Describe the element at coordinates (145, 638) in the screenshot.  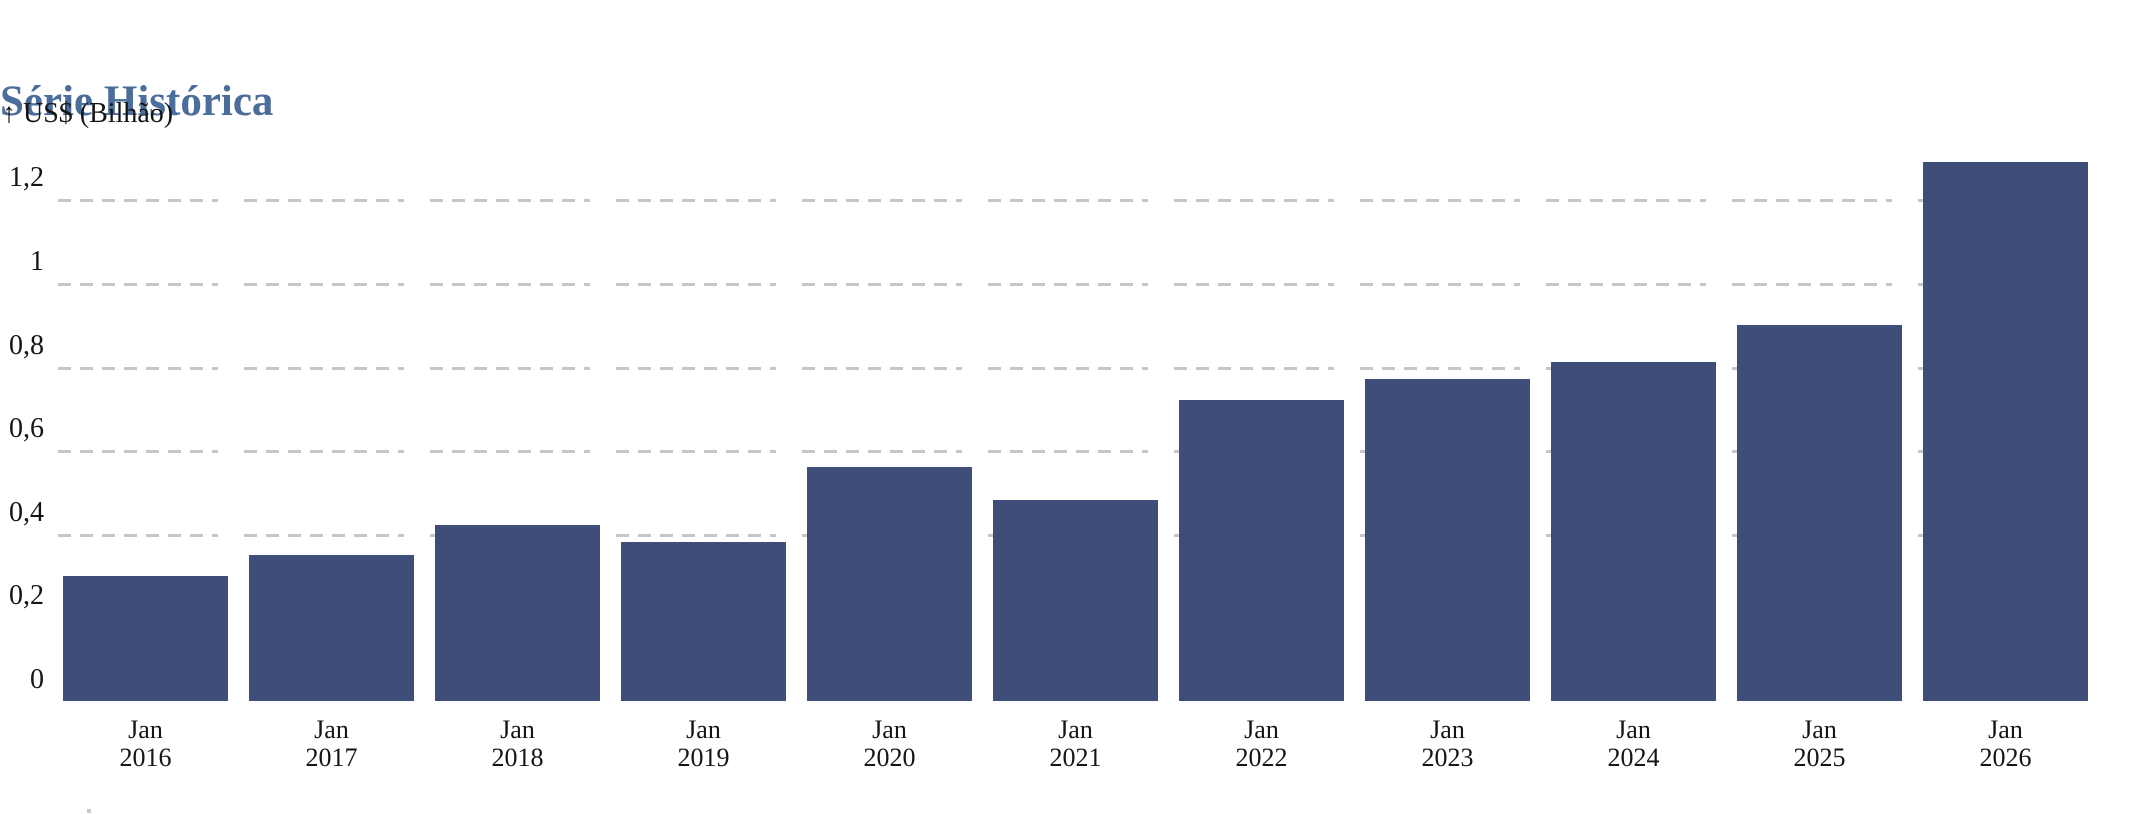
I see `bar-2016` at that location.